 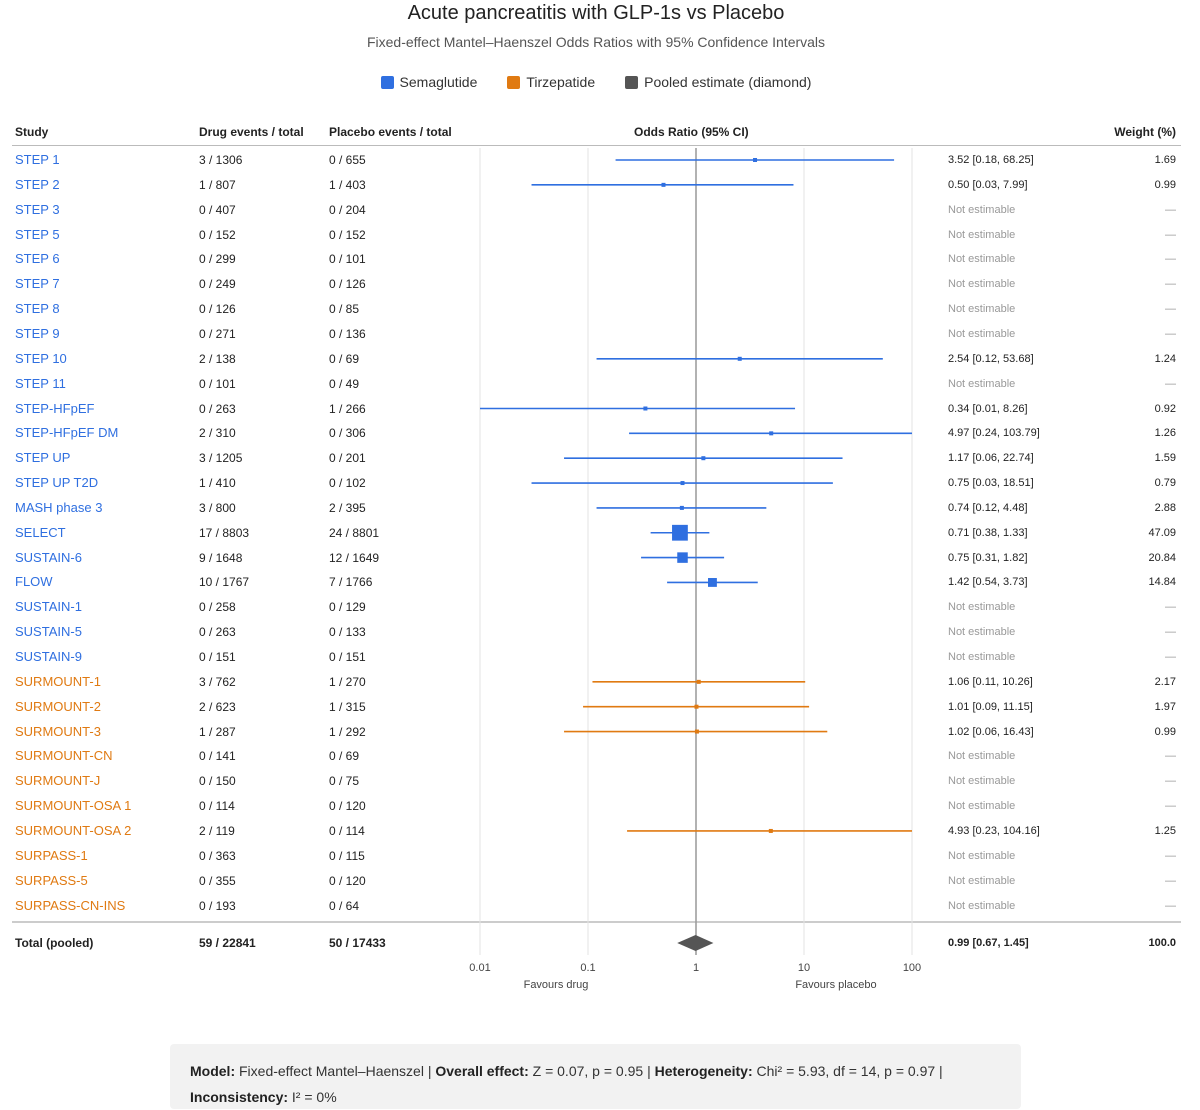 I want to click on study-name: STEP 7, so click(x=37, y=284).